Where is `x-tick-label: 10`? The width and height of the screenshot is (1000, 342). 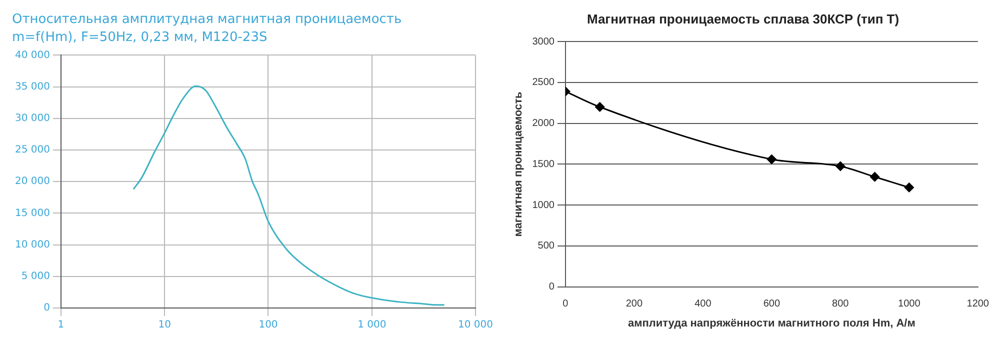
x-tick-label: 10 is located at coordinates (164, 325).